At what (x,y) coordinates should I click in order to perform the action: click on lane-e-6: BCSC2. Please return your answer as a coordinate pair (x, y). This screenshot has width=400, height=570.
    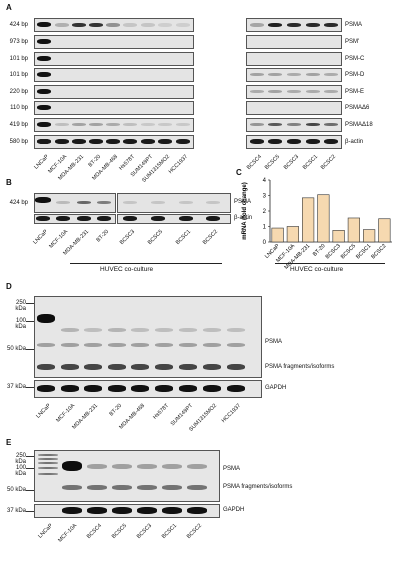
    Looking at the image, I should click on (194, 531).